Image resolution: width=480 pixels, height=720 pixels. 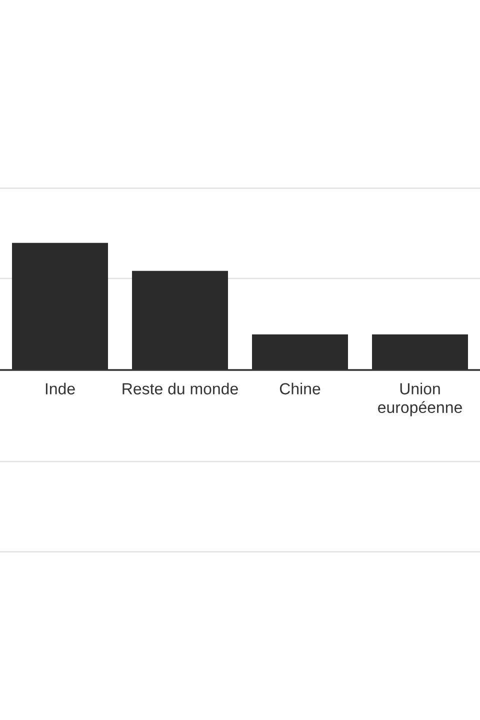 What do you see at coordinates (60, 388) in the screenshot?
I see `x-tick-label: Inde` at bounding box center [60, 388].